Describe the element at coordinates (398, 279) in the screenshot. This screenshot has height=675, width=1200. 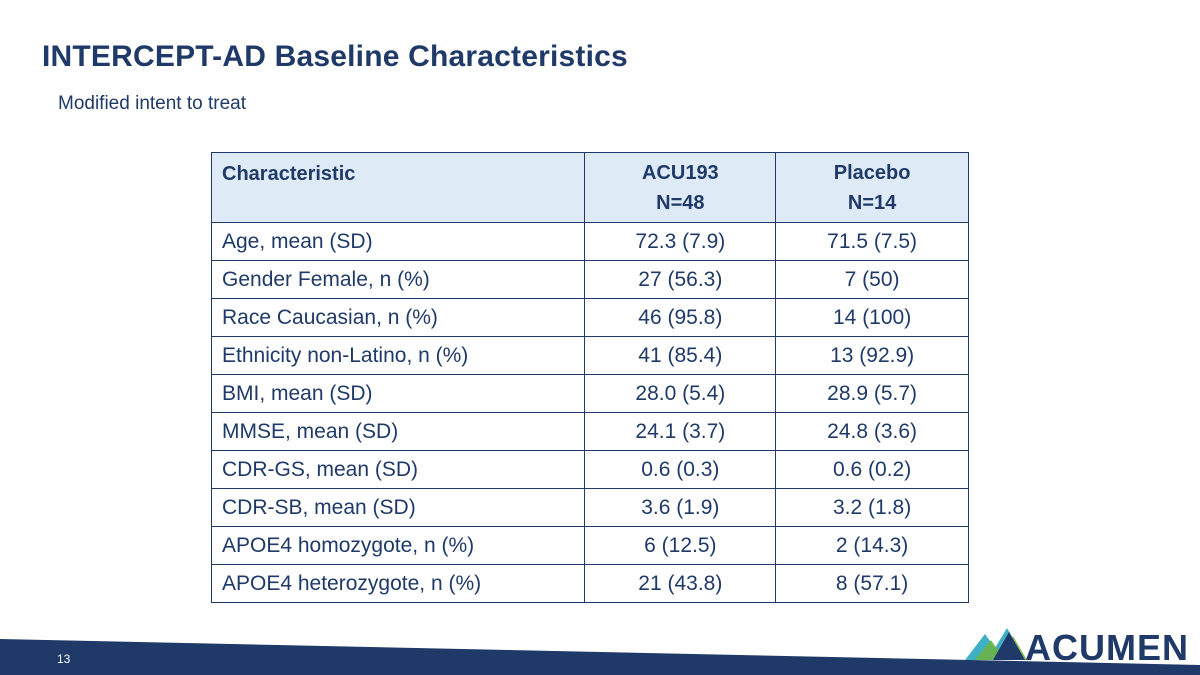
I see `cell-characteristic: Gender Female, n (%)` at that location.